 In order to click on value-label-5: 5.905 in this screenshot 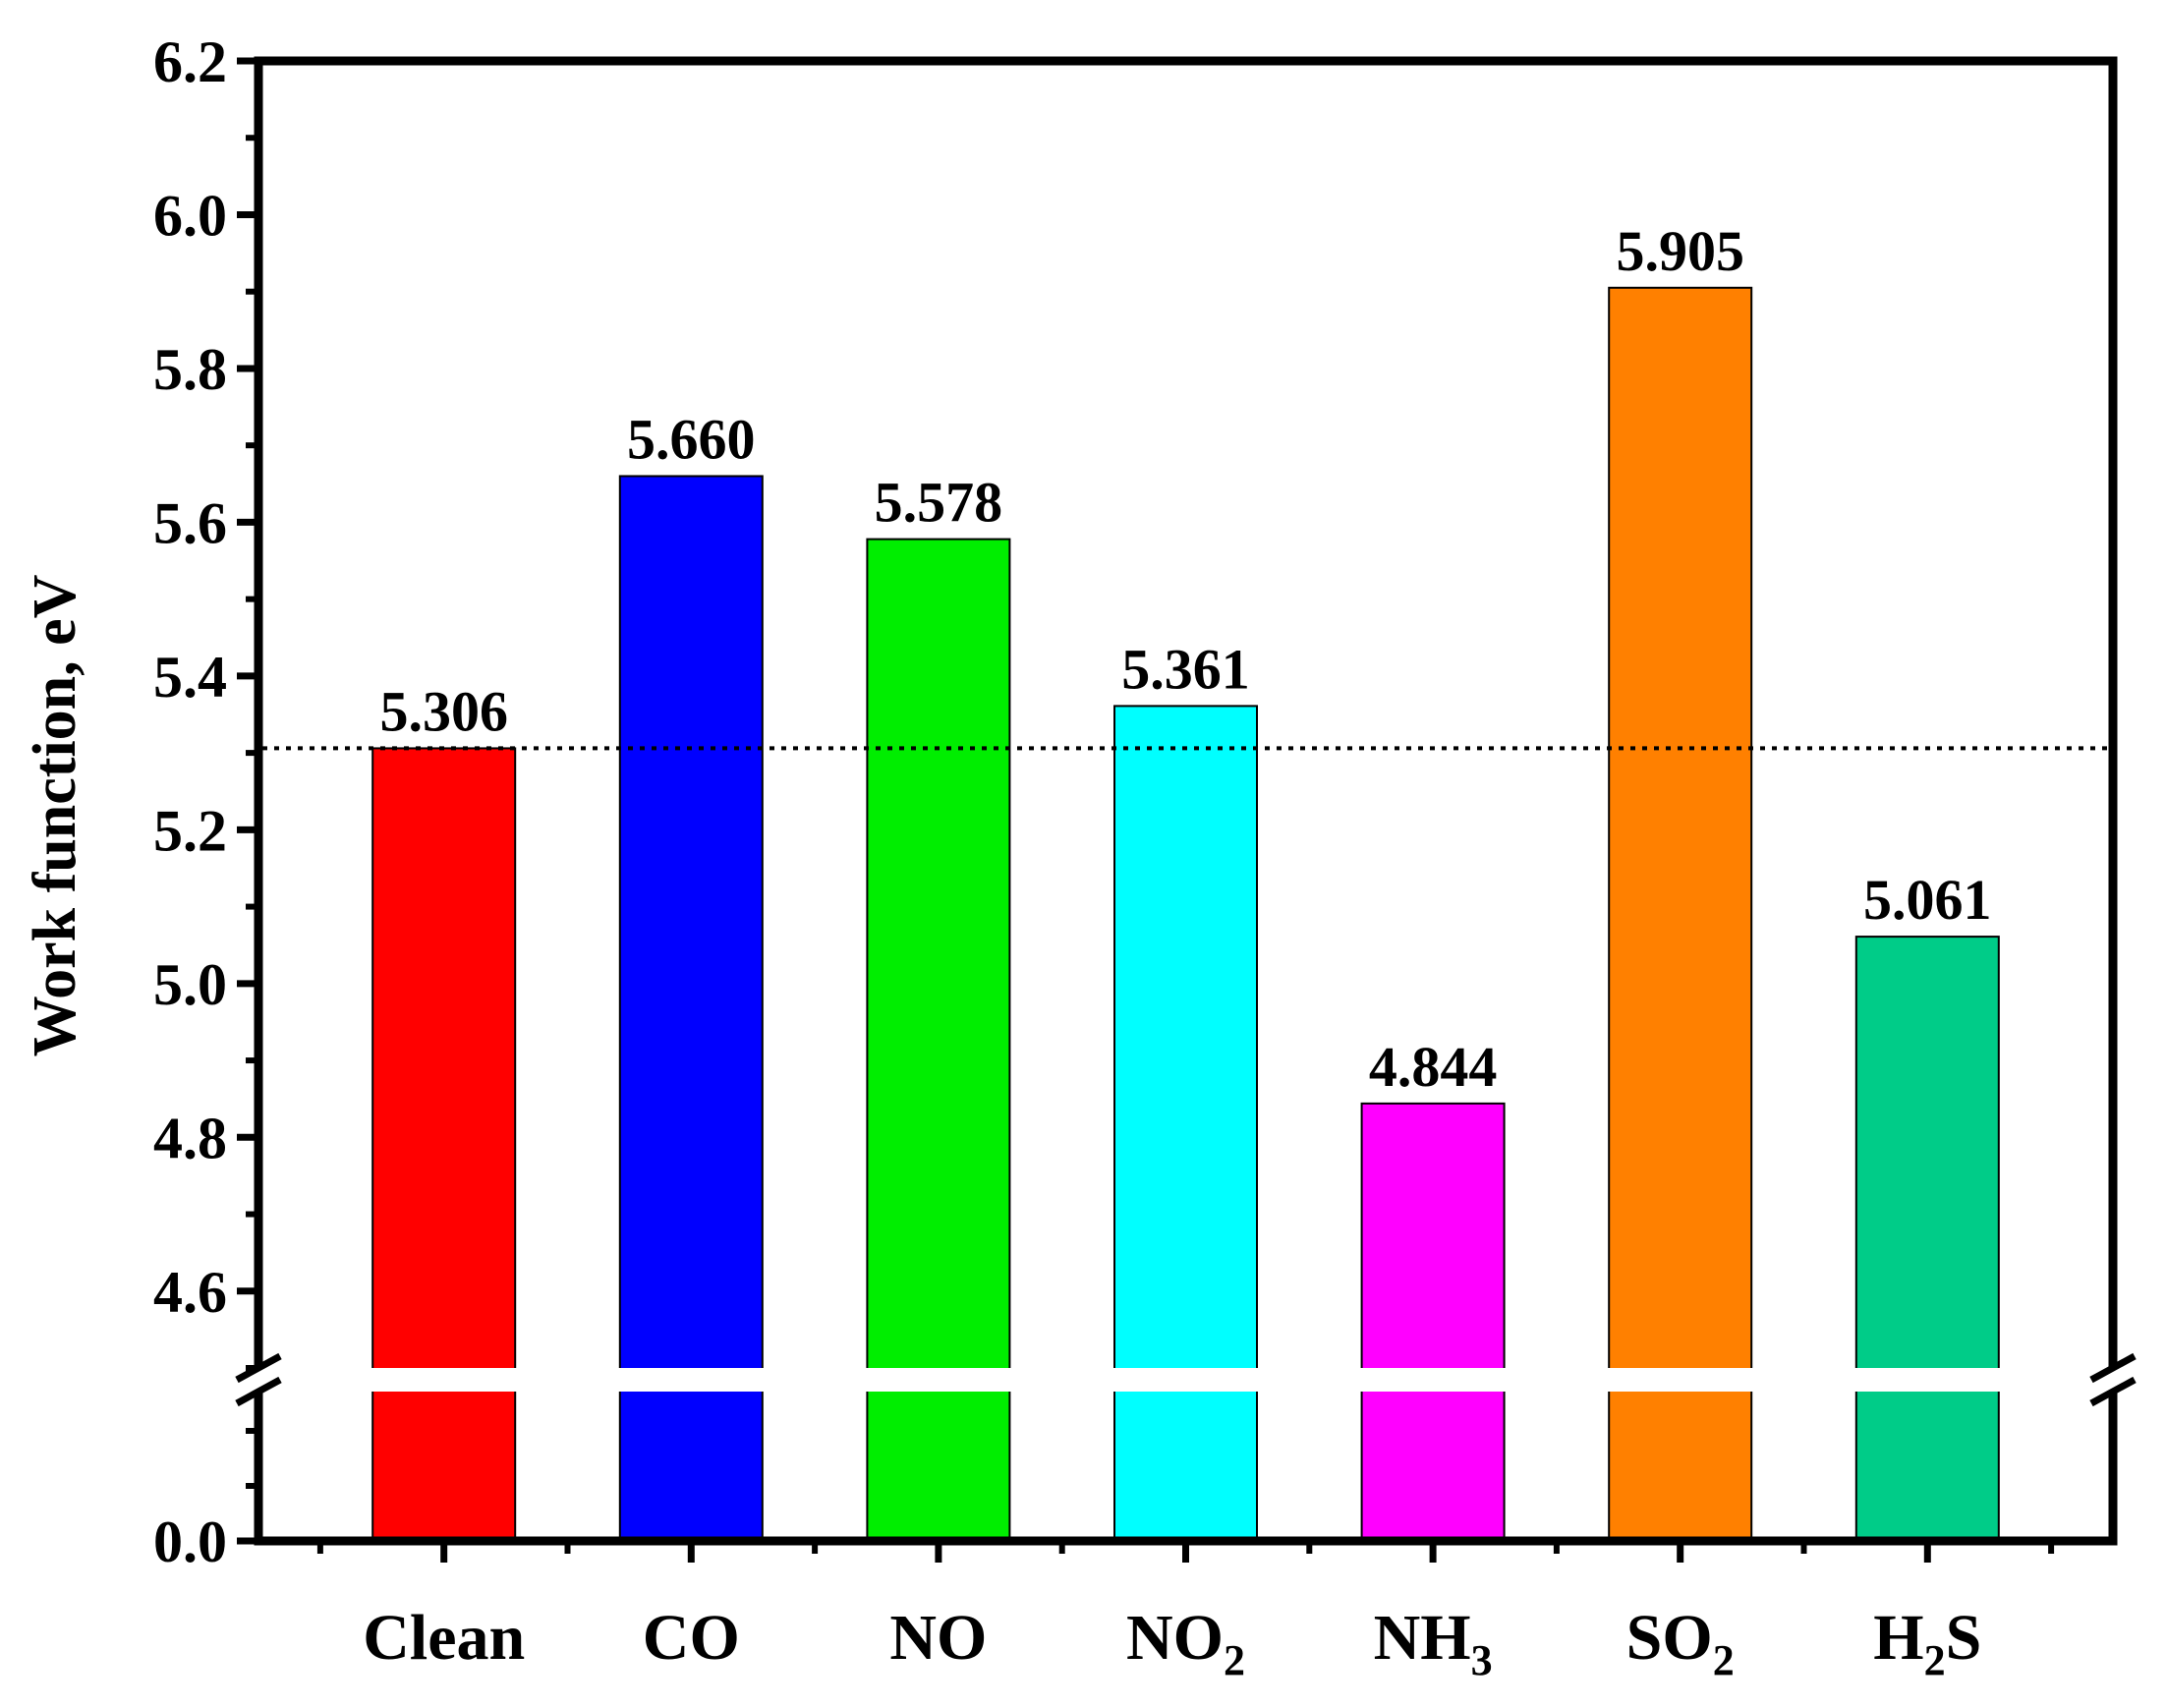, I will do `click(1680, 251)`.